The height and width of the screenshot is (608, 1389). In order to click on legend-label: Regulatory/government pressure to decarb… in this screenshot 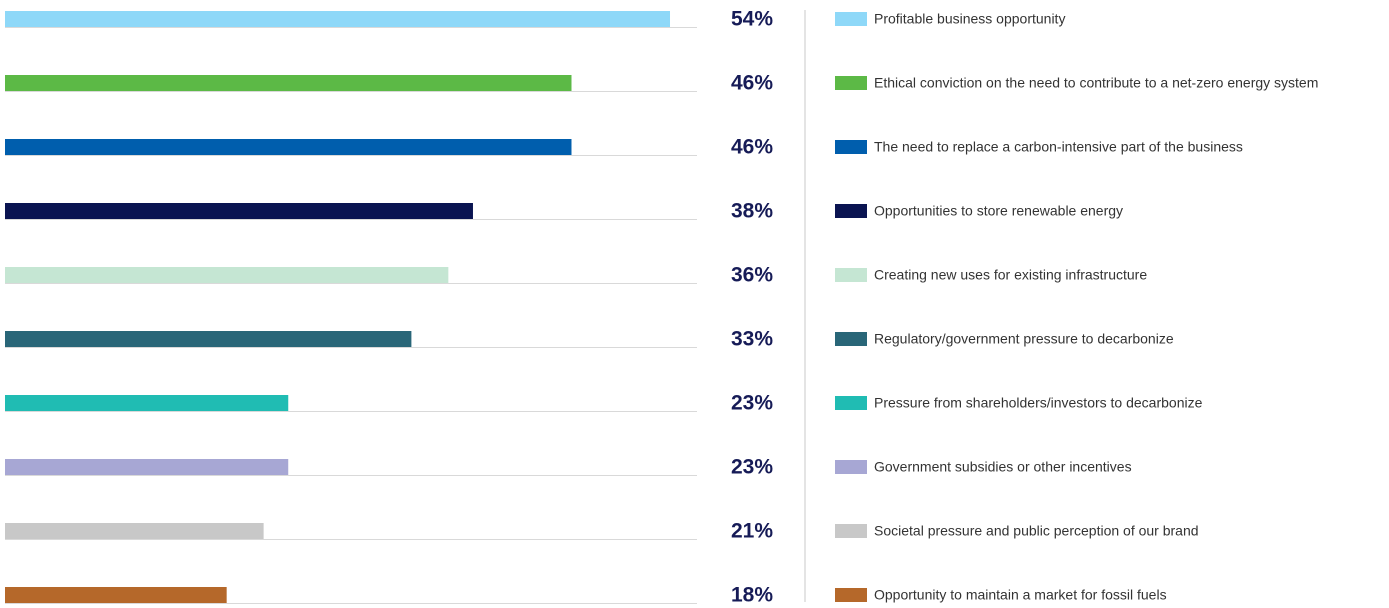, I will do `click(1024, 339)`.